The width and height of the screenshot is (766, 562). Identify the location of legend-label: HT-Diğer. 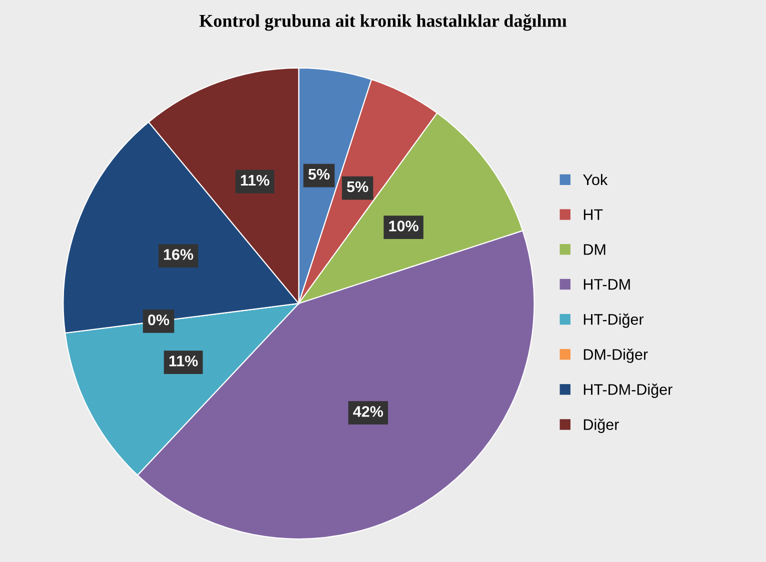
(614, 320).